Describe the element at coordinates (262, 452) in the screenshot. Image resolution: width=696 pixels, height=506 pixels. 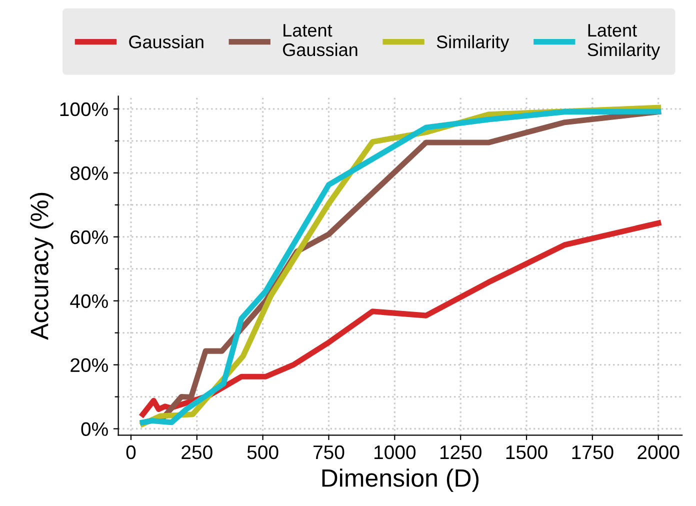
I see `x-tick-label: 500` at that location.